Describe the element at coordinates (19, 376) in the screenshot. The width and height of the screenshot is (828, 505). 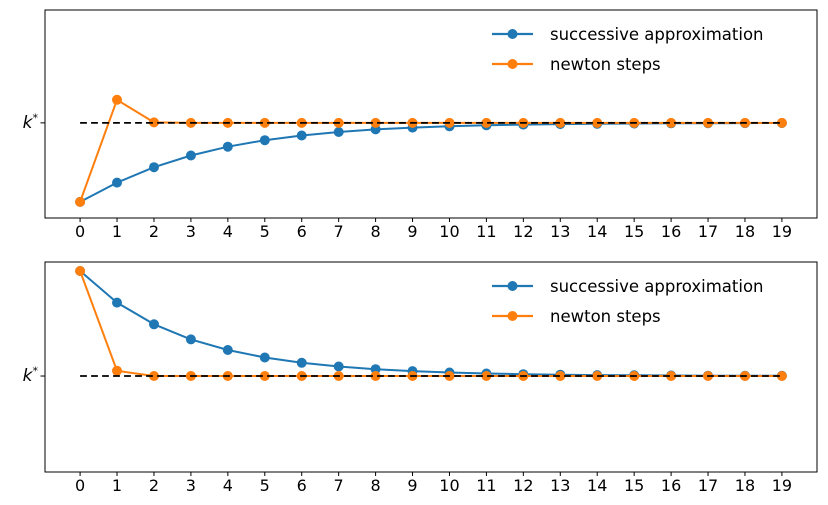
I see `y-tick-label-k-star-bottom: k*` at that location.